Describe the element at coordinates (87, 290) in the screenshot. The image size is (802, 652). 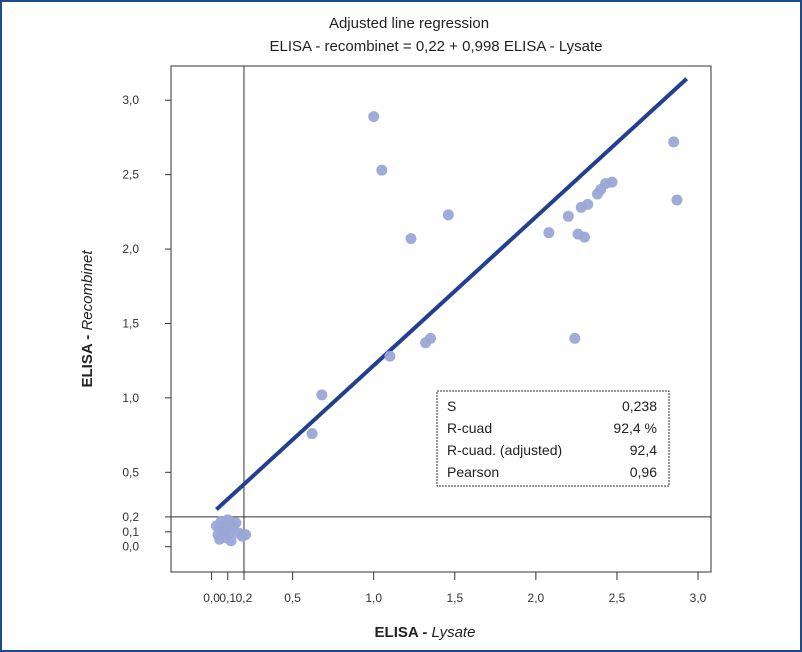
I see `y-axis-label-italic: Recombinet` at that location.